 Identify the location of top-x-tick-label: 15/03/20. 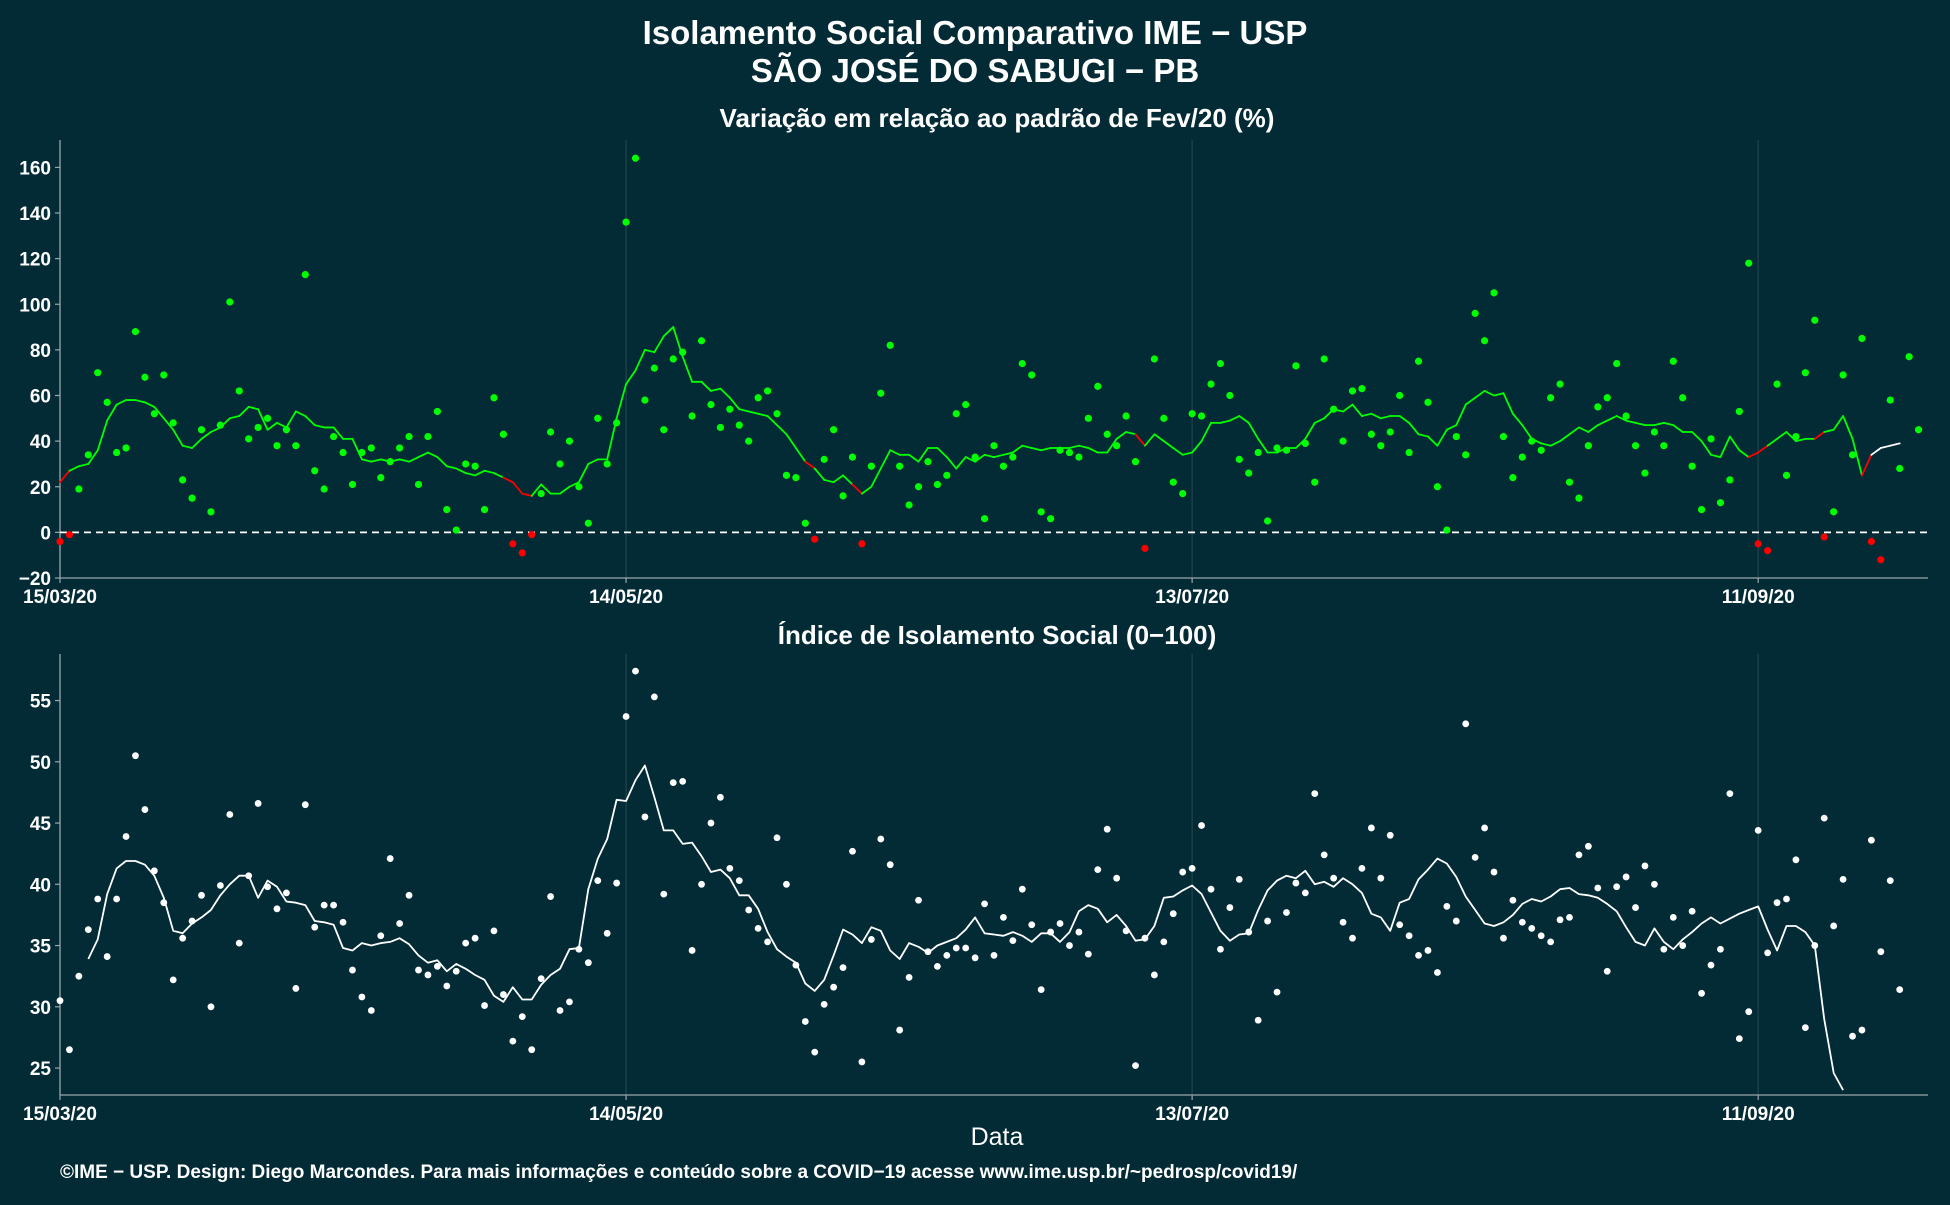
(60, 597).